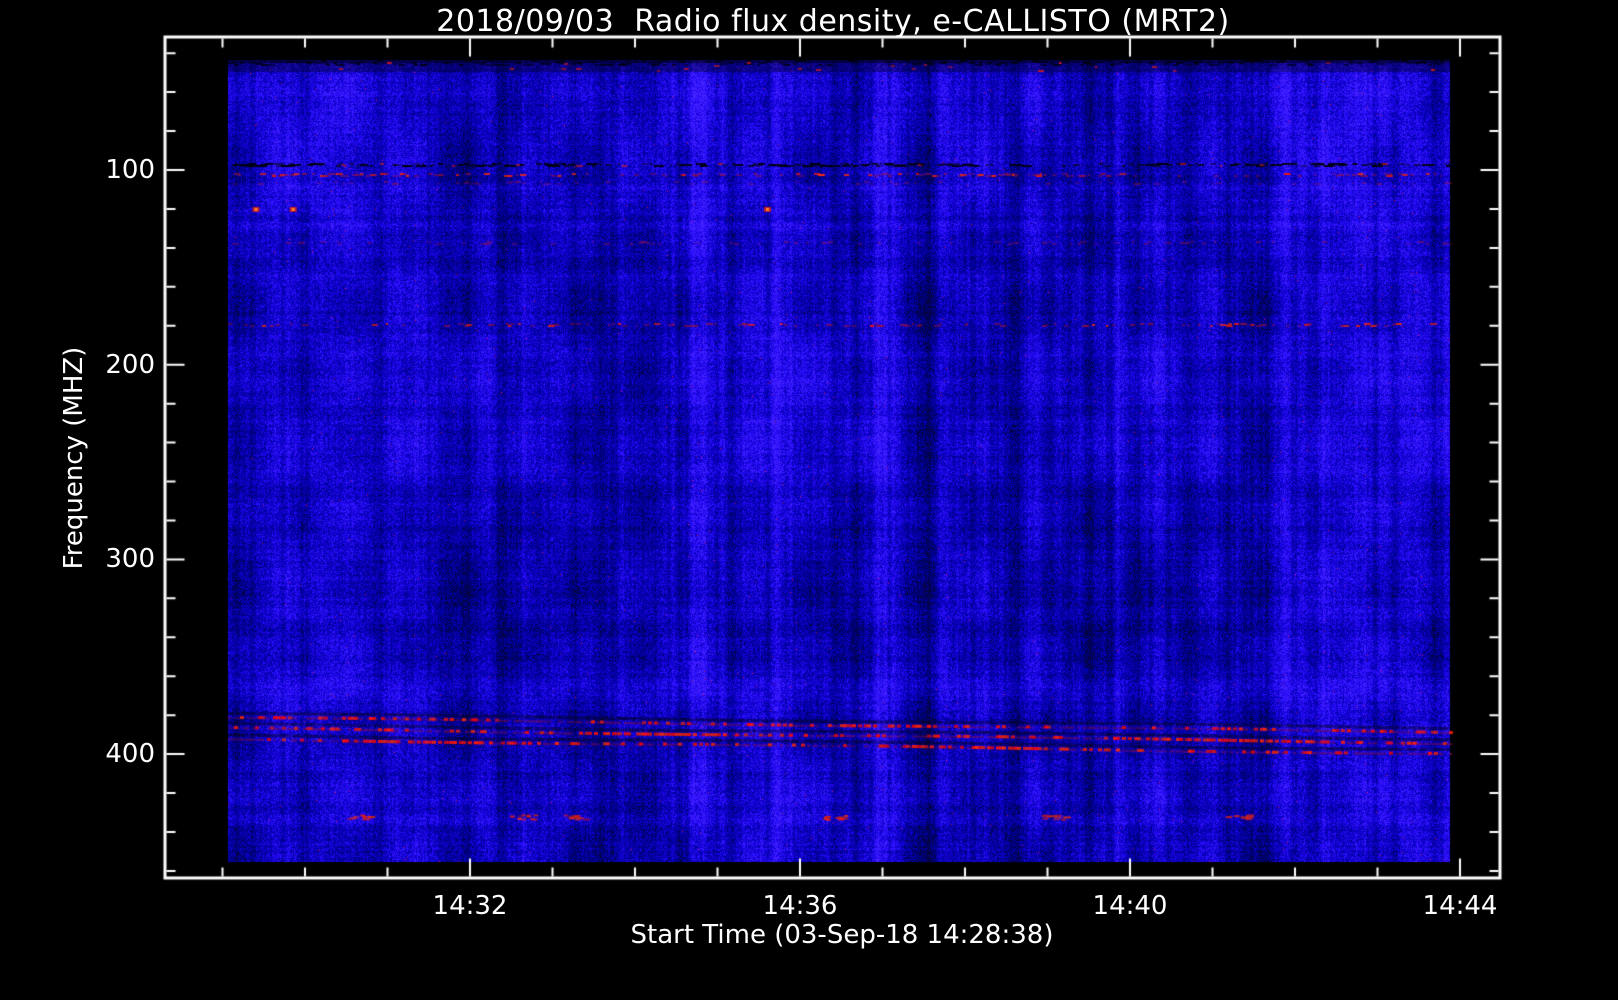  Describe the element at coordinates (130, 754) in the screenshot. I see `y-tick-label: 400` at that location.